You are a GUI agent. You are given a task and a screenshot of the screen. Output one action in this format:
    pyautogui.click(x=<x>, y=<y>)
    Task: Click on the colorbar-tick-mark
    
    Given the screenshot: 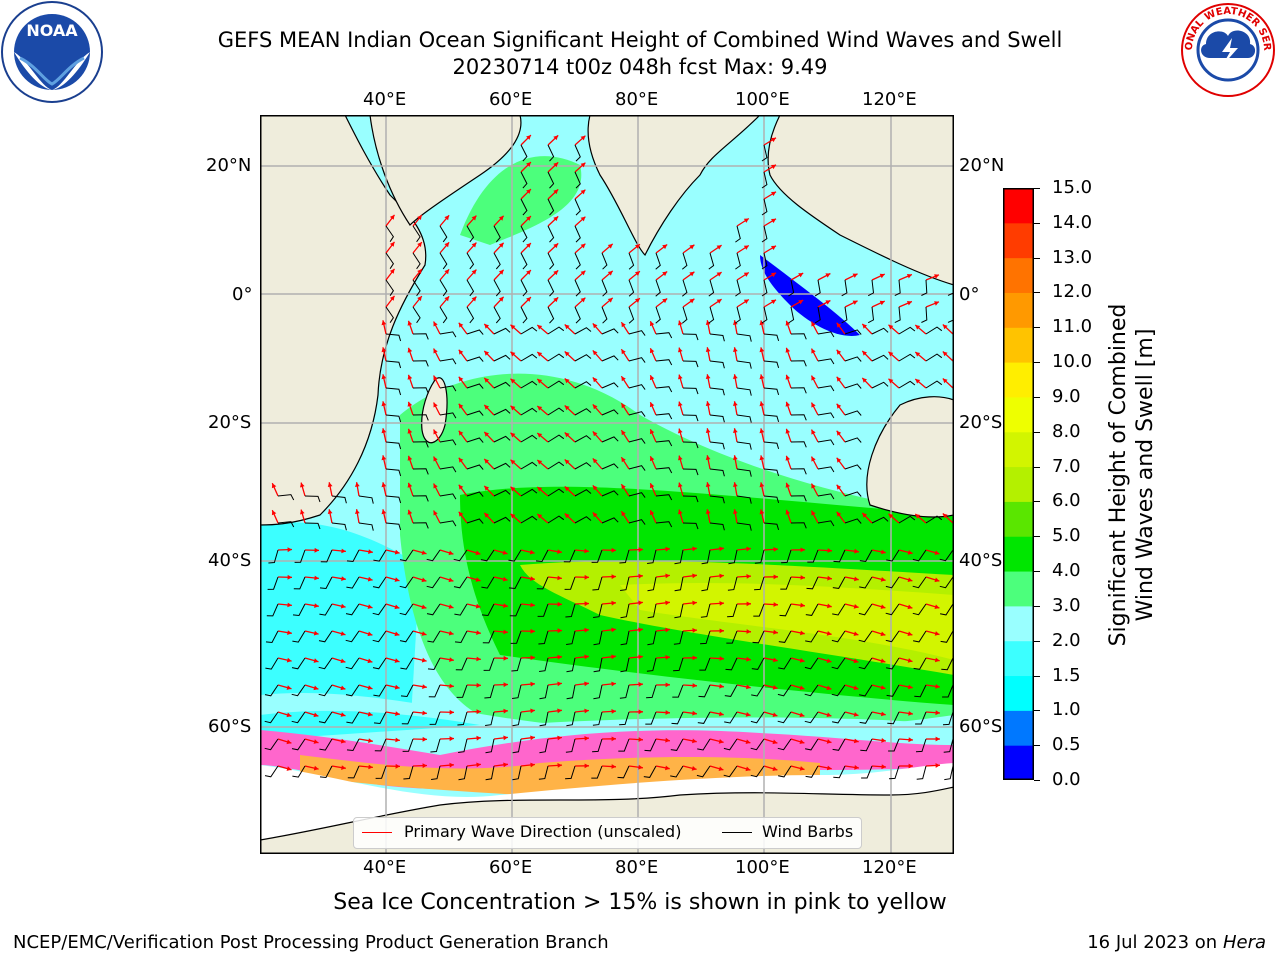 What is the action you would take?
    pyautogui.click(x=1037, y=606)
    